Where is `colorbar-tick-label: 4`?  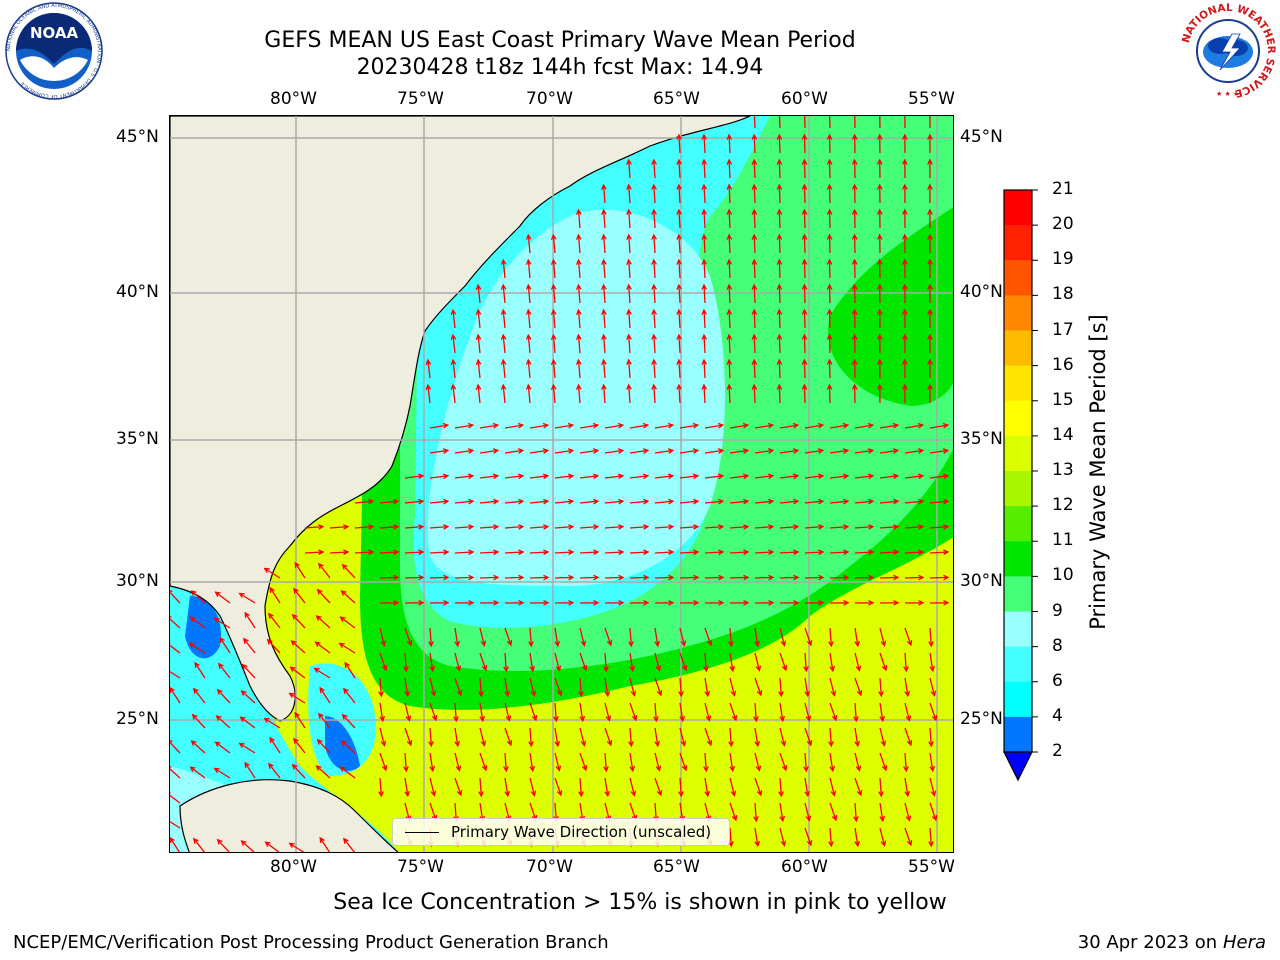 colorbar-tick-label: 4 is located at coordinates (1057, 715).